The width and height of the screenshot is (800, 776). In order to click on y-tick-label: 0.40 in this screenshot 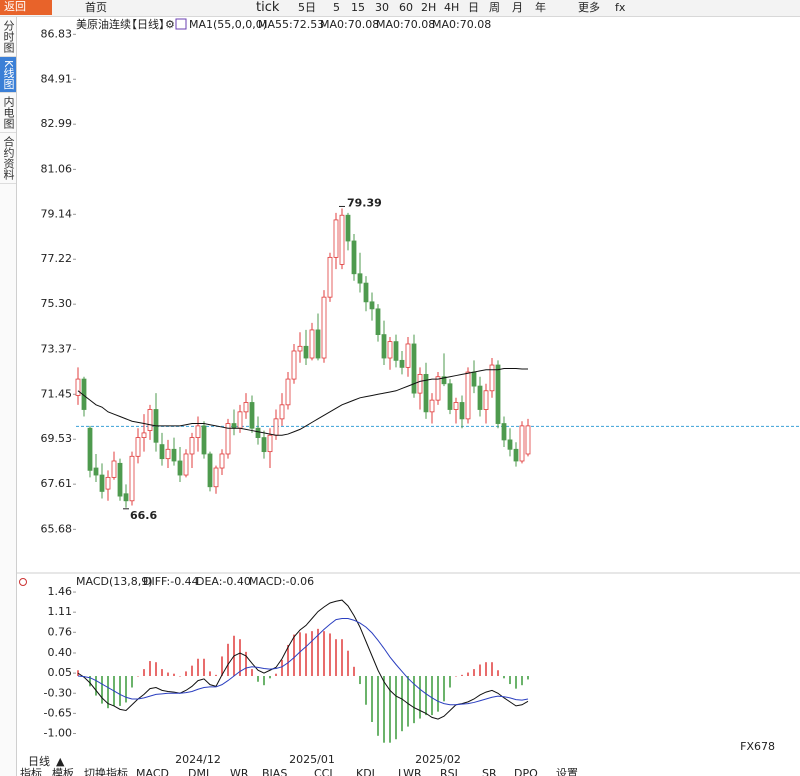, I will do `click(60, 652)`.